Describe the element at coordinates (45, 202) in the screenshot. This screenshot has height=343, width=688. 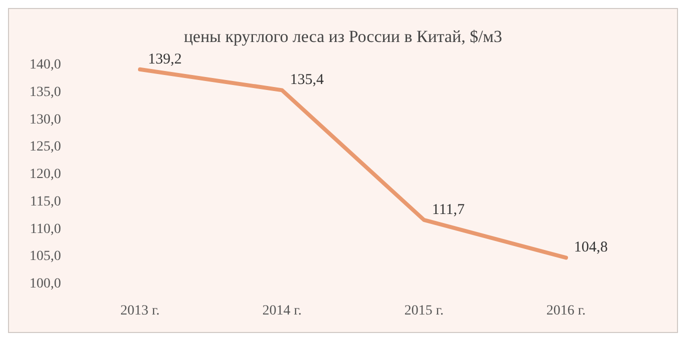
I see `y-tick-label: 115,0` at that location.